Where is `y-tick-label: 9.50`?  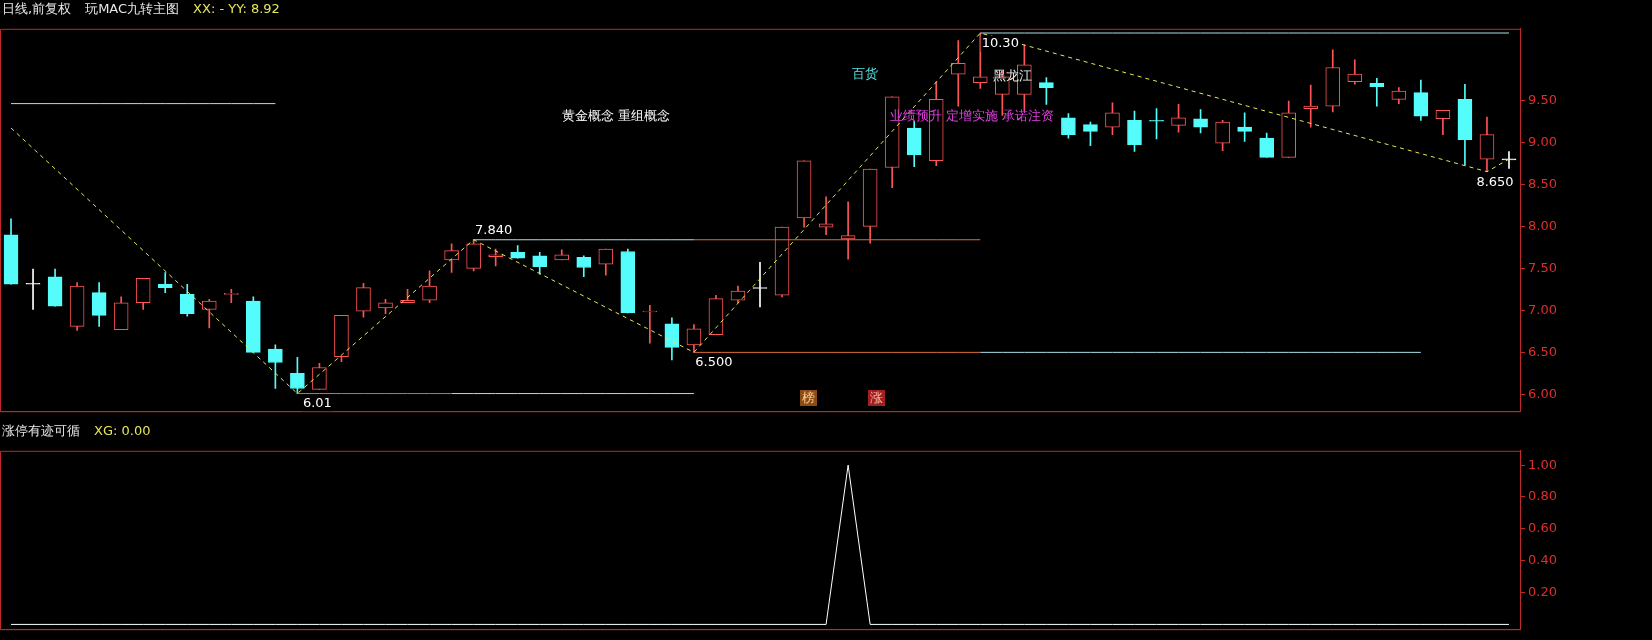 y-tick-label: 9.50 is located at coordinates (1542, 99).